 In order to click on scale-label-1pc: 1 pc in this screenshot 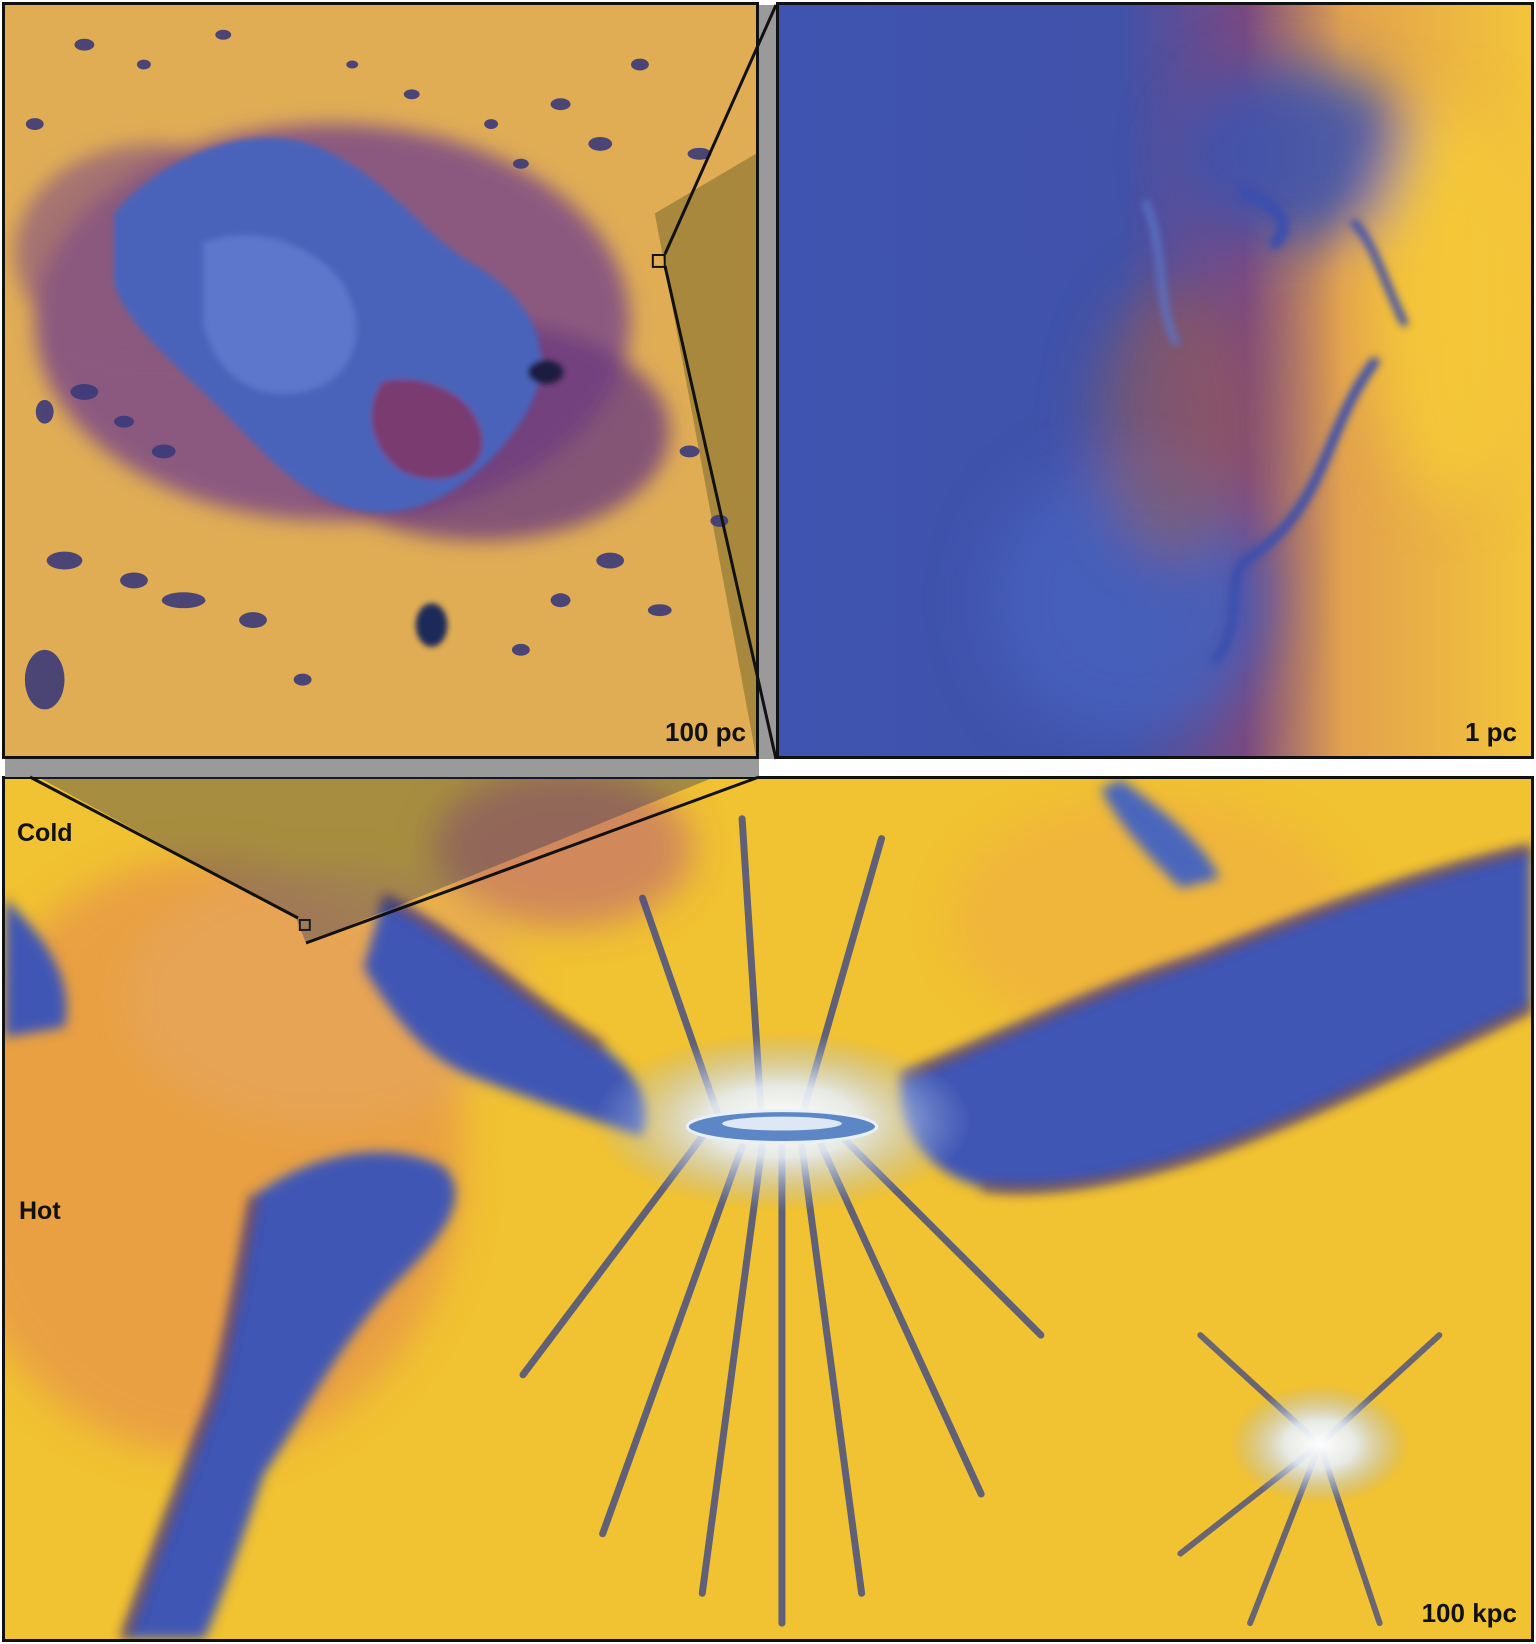, I will do `click(1490, 732)`.